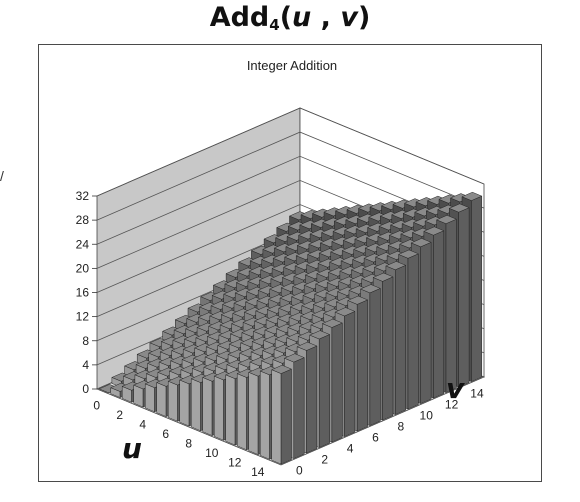 The image size is (580, 502). Describe the element at coordinates (96, 405) in the screenshot. I see `u-tick-label: 0` at that location.